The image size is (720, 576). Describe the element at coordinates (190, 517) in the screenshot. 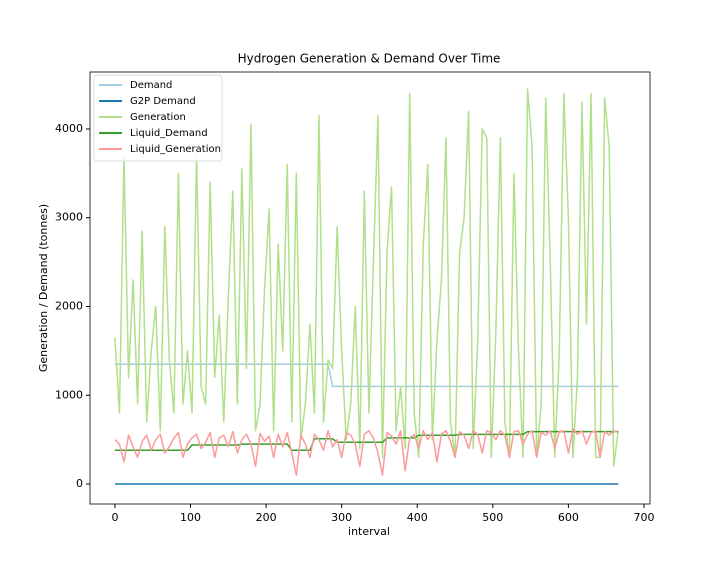

I see `x-tick-label: 100` at that location.